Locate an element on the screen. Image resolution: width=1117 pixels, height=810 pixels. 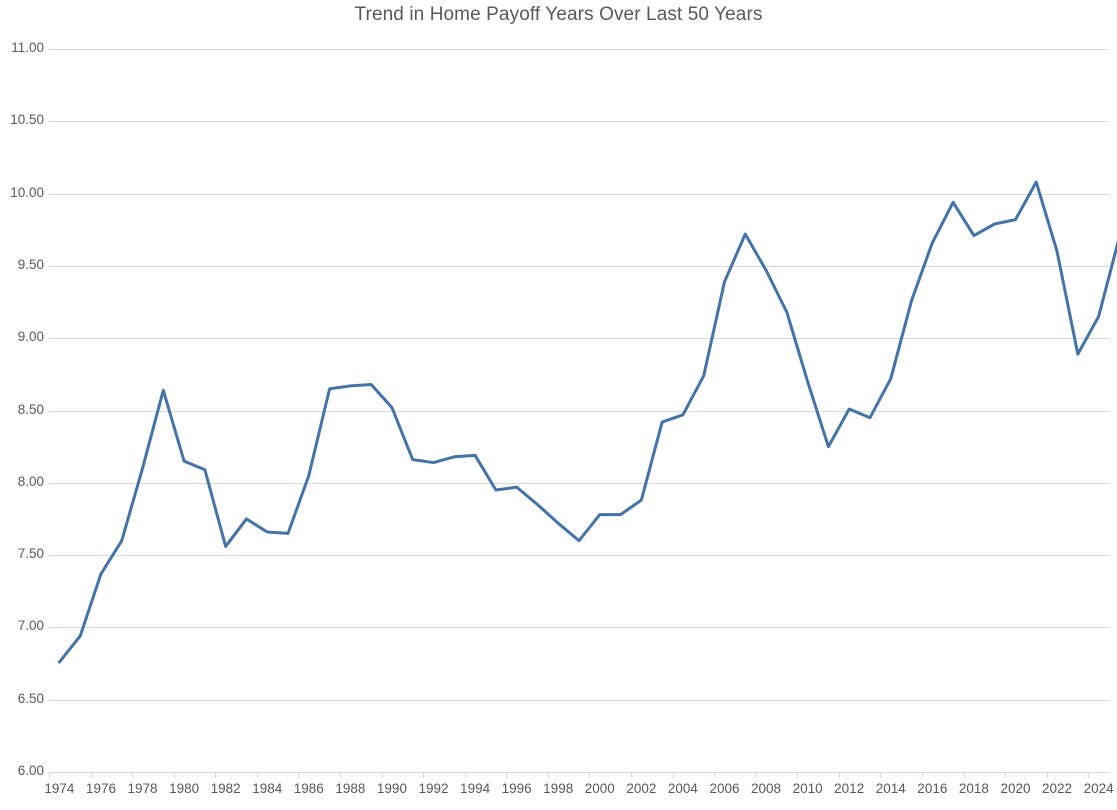
x-axis-tick-label: 1986 is located at coordinates (308, 788).